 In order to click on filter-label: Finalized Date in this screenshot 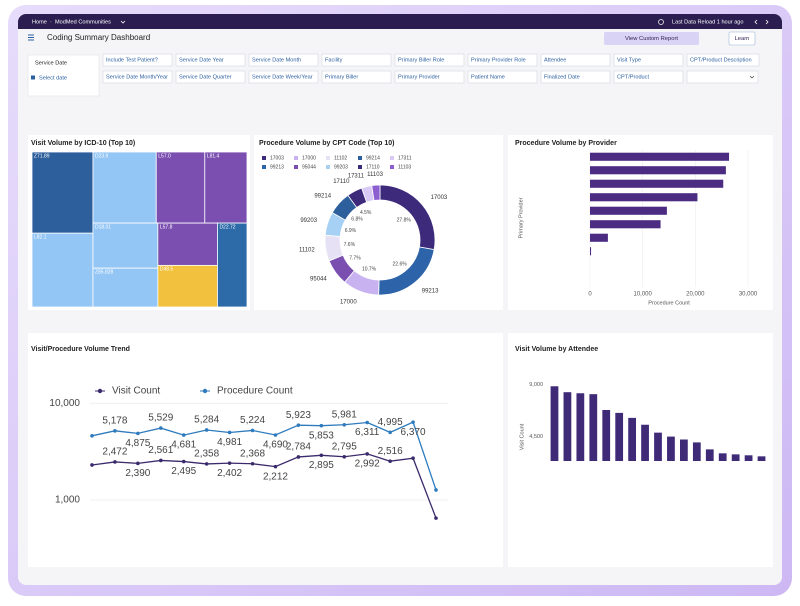, I will do `click(562, 77)`.